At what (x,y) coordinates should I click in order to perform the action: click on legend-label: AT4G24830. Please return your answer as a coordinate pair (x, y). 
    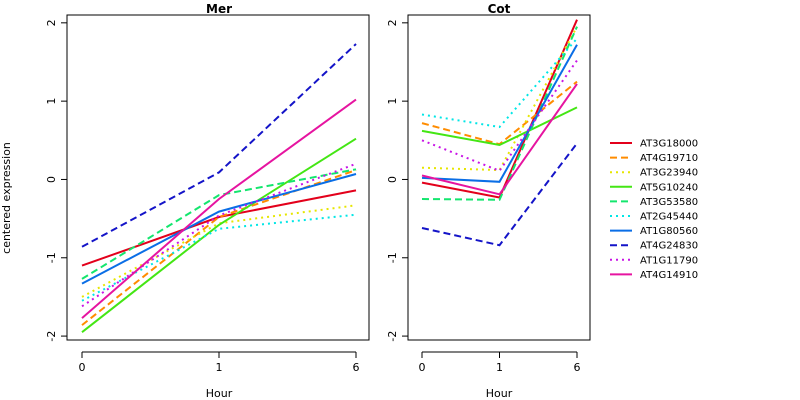
    Looking at the image, I should click on (669, 246).